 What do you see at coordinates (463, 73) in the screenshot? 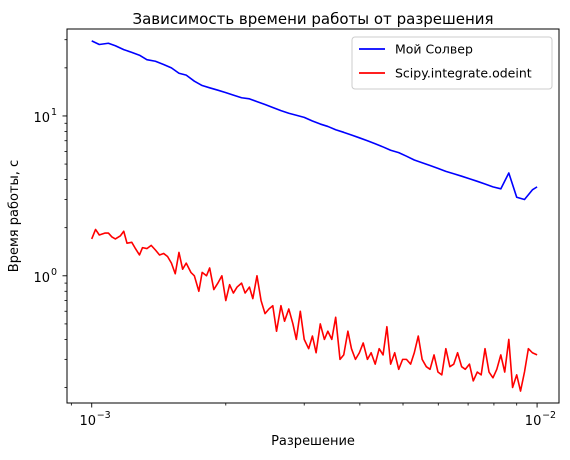
I see `legend-label-2: Scipy.integrate.odeint` at bounding box center [463, 73].